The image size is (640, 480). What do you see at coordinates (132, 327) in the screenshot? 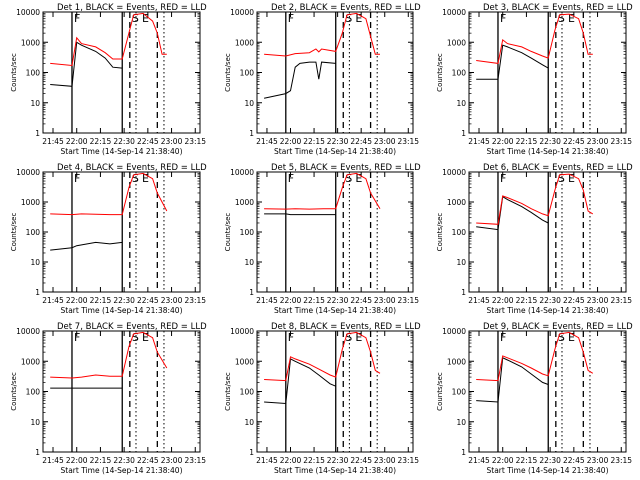
I see `panel-title: Det 7, BLACK = Events, RED = LLD` at bounding box center [132, 327].